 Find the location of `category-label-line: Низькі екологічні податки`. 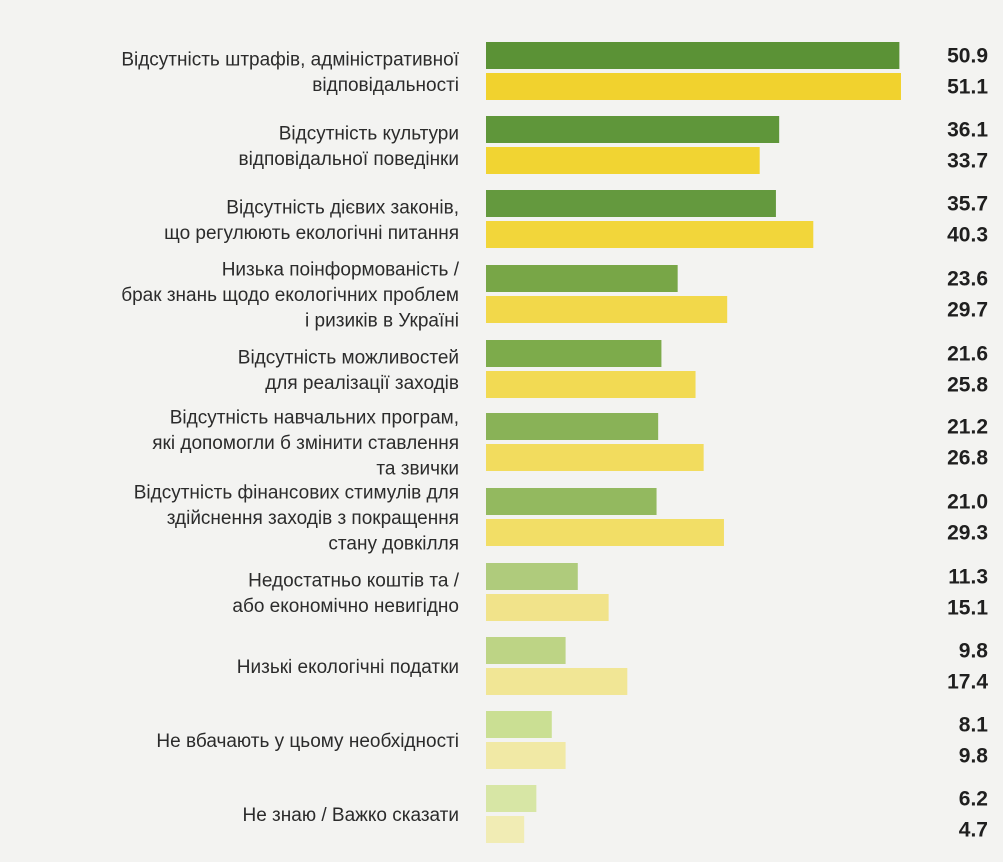

category-label-line: Низькі екологічні податки is located at coordinates (348, 667).